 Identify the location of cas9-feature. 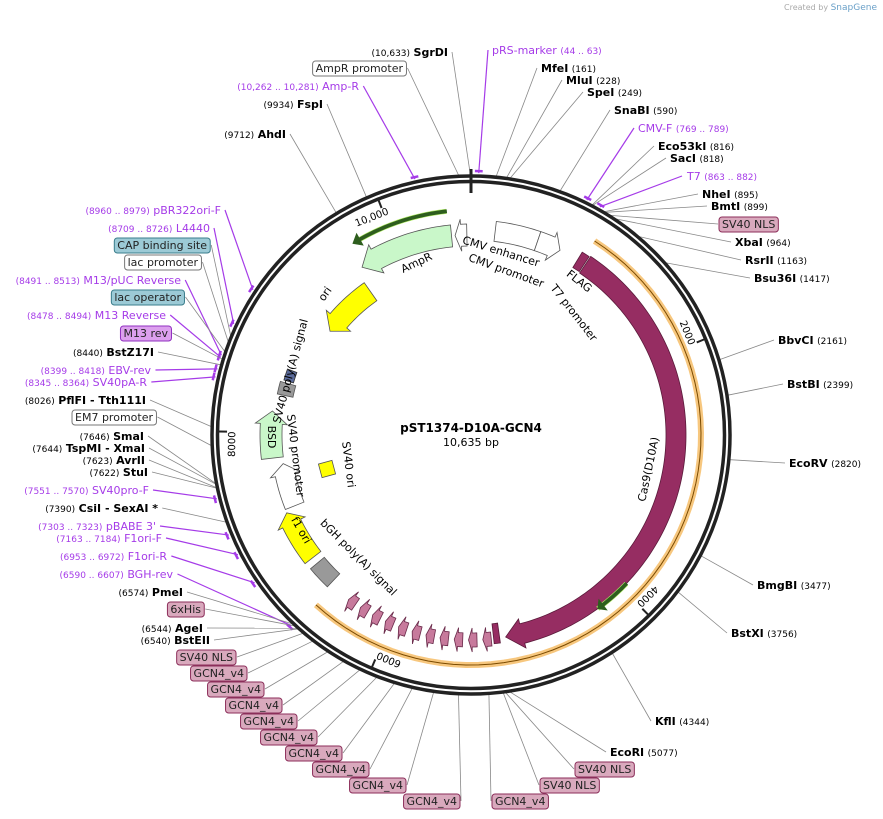
(596, 452).